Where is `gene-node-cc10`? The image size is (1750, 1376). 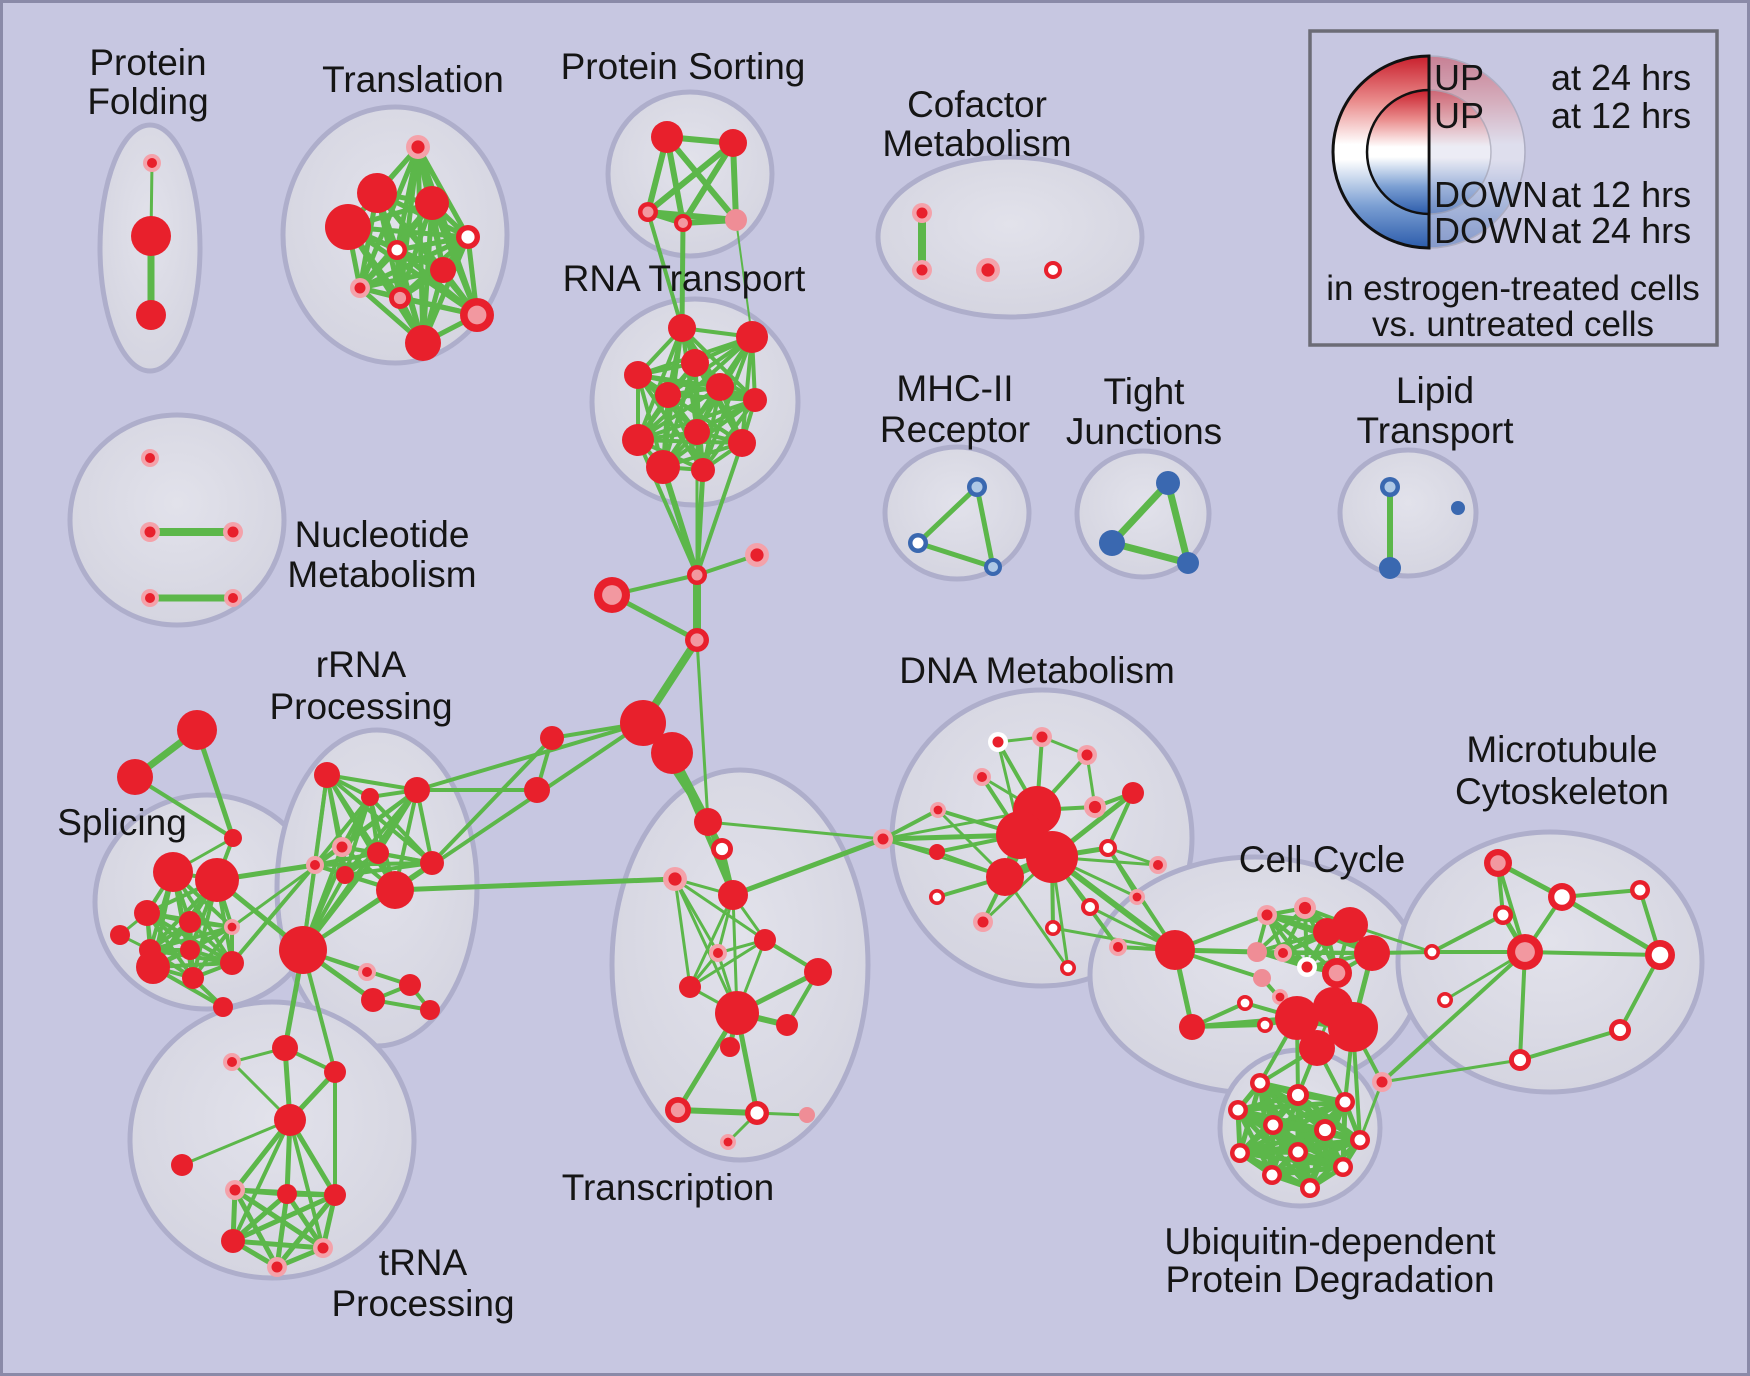
gene-node-cc10 is located at coordinates (1262, 978).